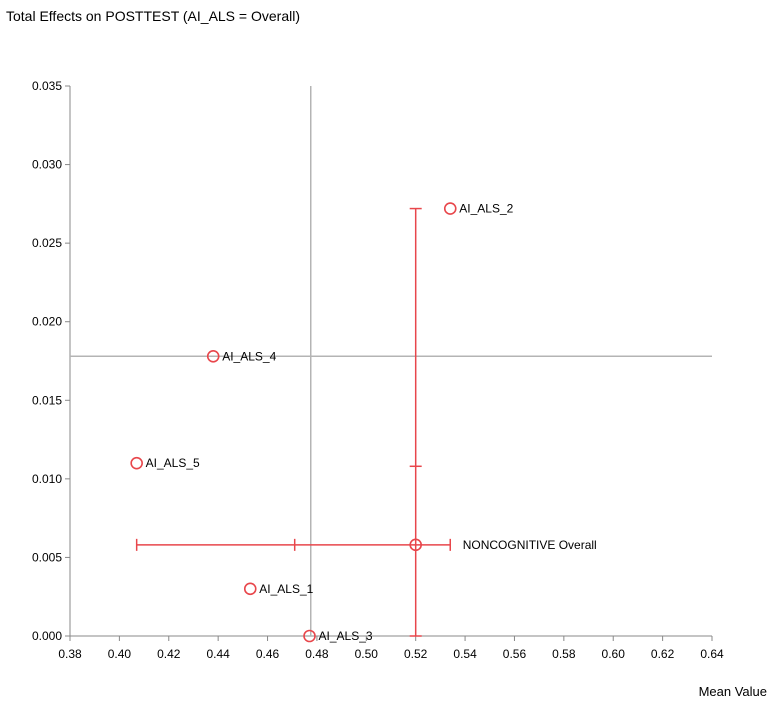  What do you see at coordinates (346, 636) in the screenshot?
I see `data-point-label: AI_ALS_3` at bounding box center [346, 636].